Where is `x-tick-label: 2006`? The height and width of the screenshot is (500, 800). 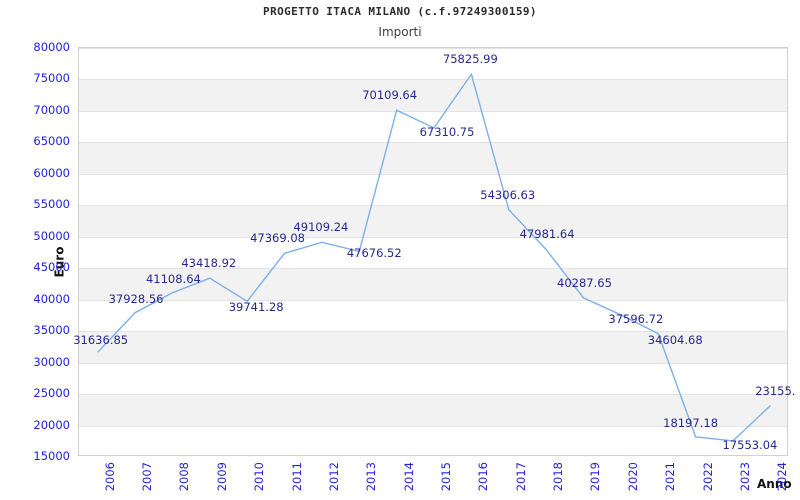
x-tick-label: 2006 is located at coordinates (109, 477).